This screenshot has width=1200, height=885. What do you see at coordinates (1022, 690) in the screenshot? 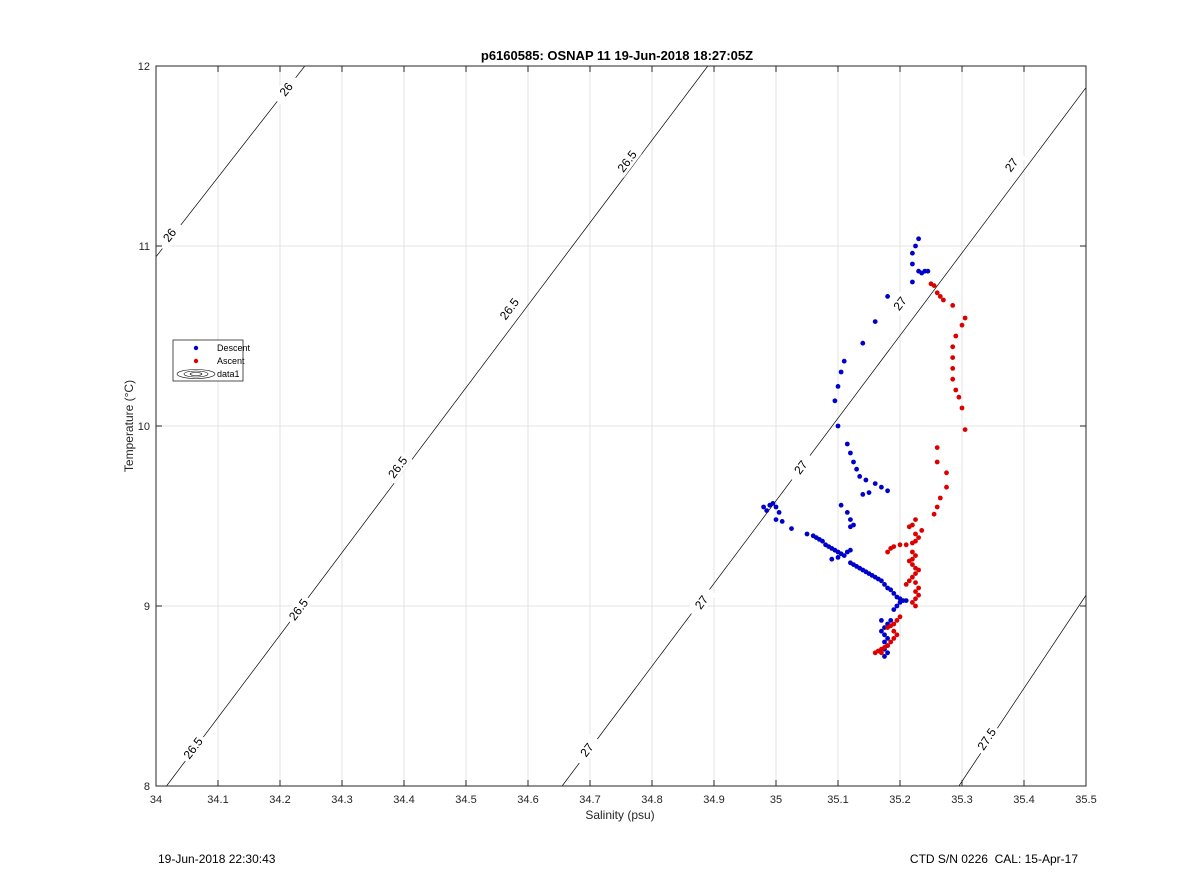
I see `density-contour-line` at bounding box center [1022, 690].